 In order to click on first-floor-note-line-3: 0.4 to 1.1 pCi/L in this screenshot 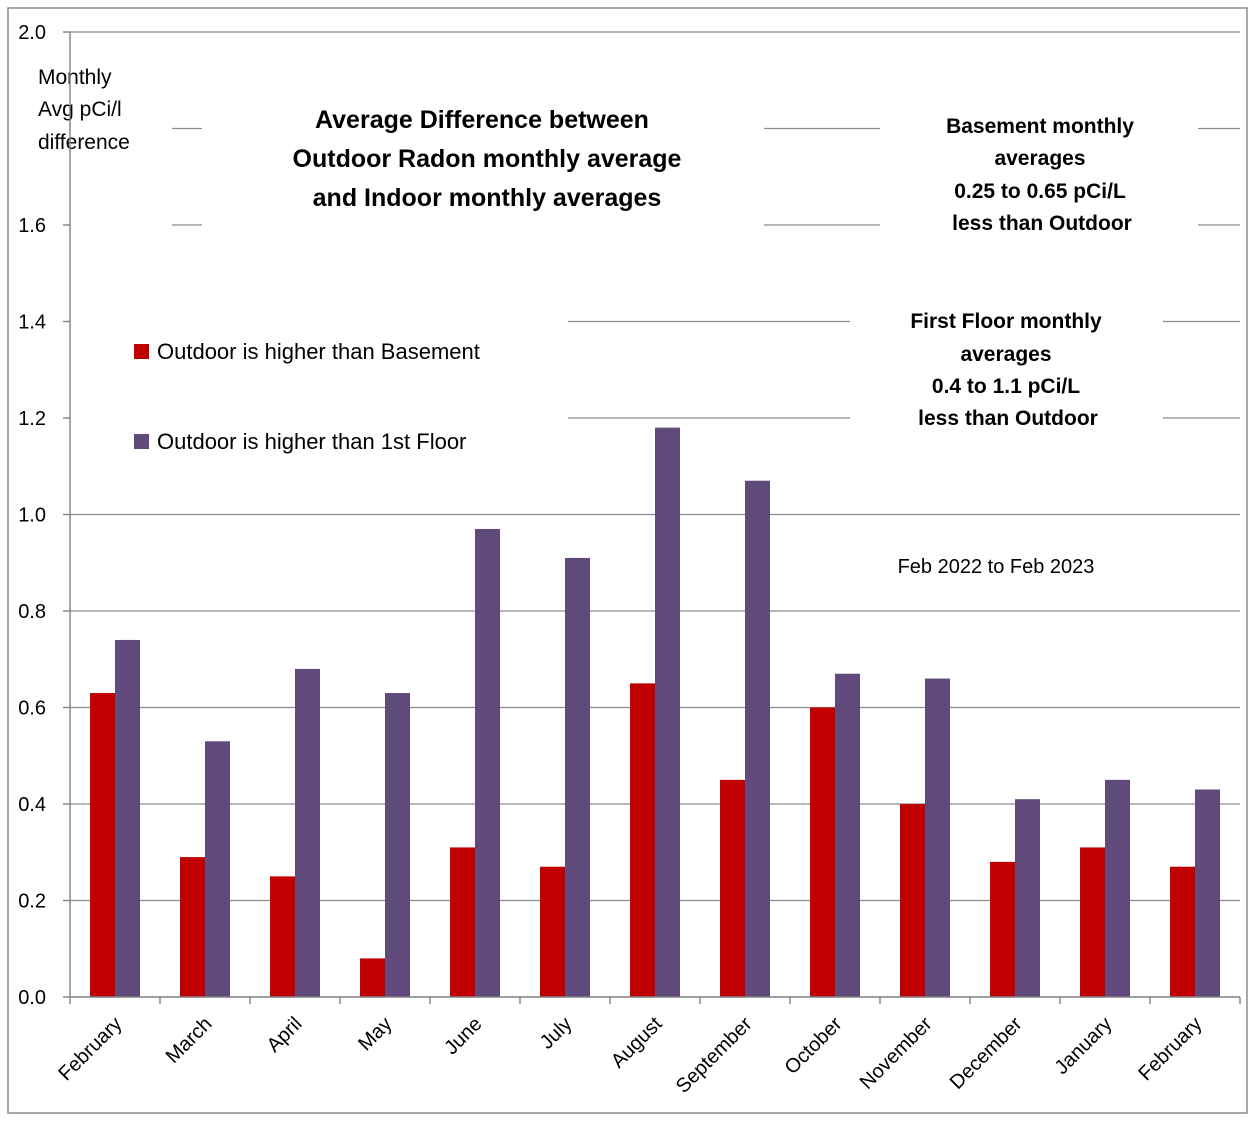, I will do `click(1006, 386)`.